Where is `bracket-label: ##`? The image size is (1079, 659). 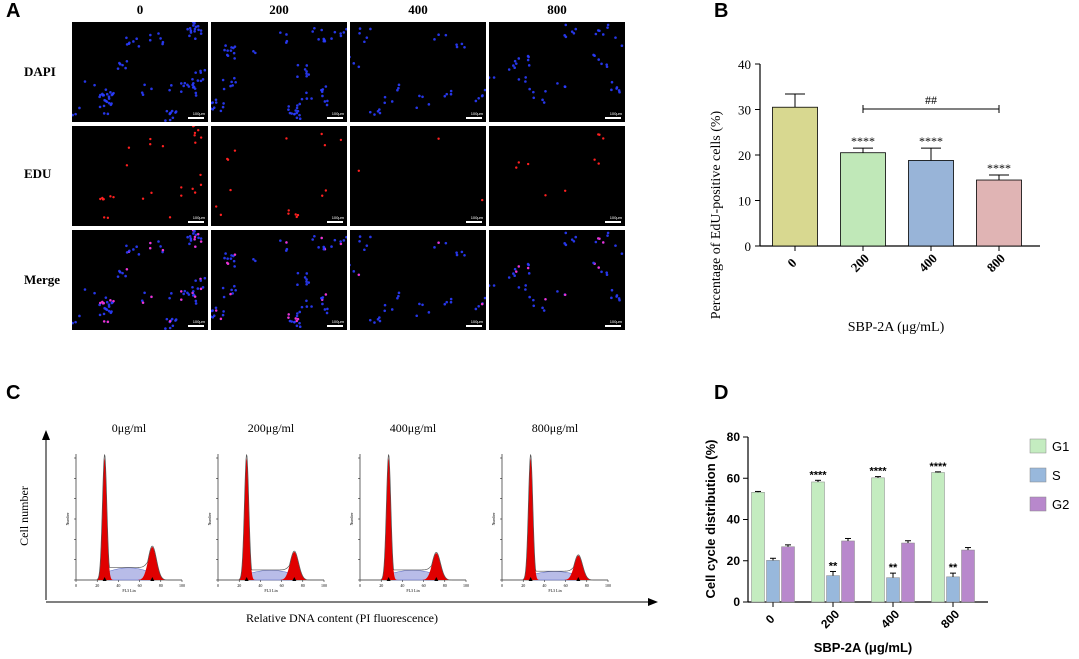 bracket-label: ## is located at coordinates (931, 100).